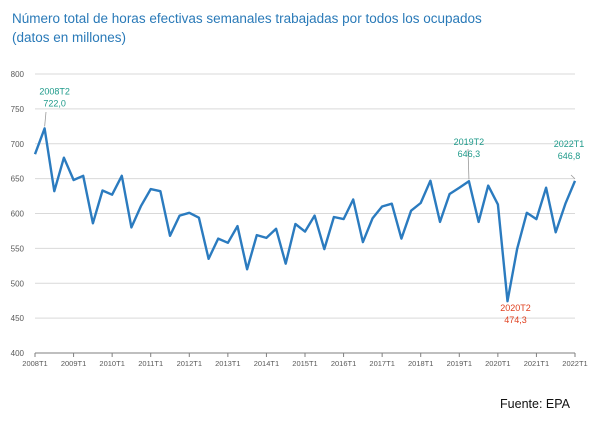 This screenshot has width=600, height=425. What do you see at coordinates (34, 363) in the screenshot?
I see `x-tick-label: 2008T1` at bounding box center [34, 363].